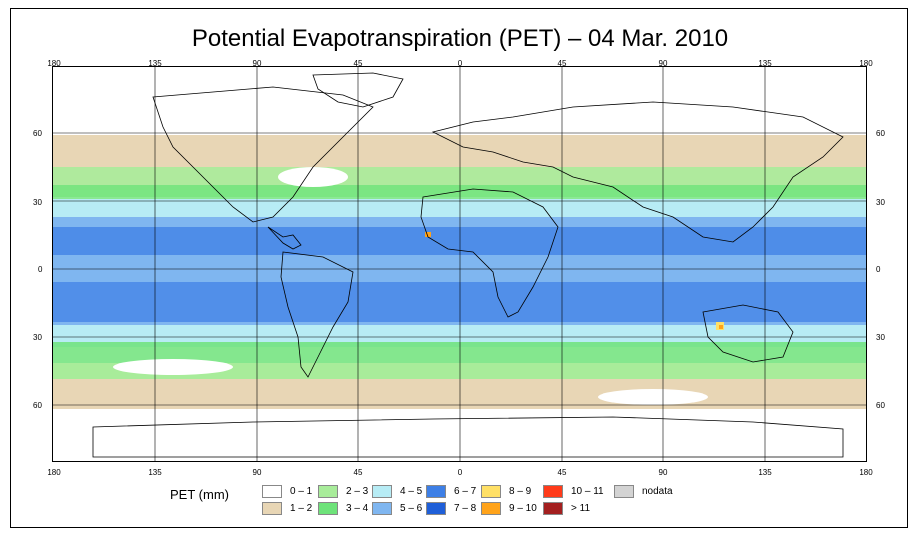 The height and width of the screenshot is (539, 920). I want to click on lon-tick-top: 0, so click(460, 63).